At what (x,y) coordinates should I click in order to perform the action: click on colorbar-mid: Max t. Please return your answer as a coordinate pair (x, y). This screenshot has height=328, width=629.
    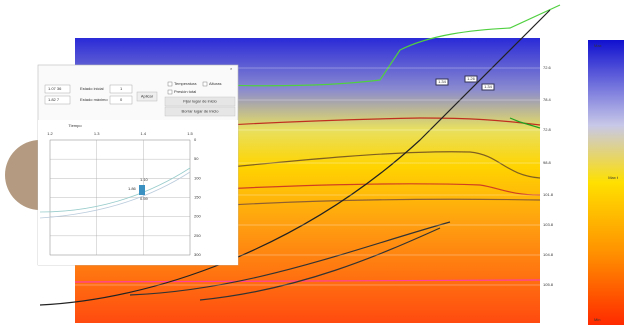
    Looking at the image, I should click on (613, 177).